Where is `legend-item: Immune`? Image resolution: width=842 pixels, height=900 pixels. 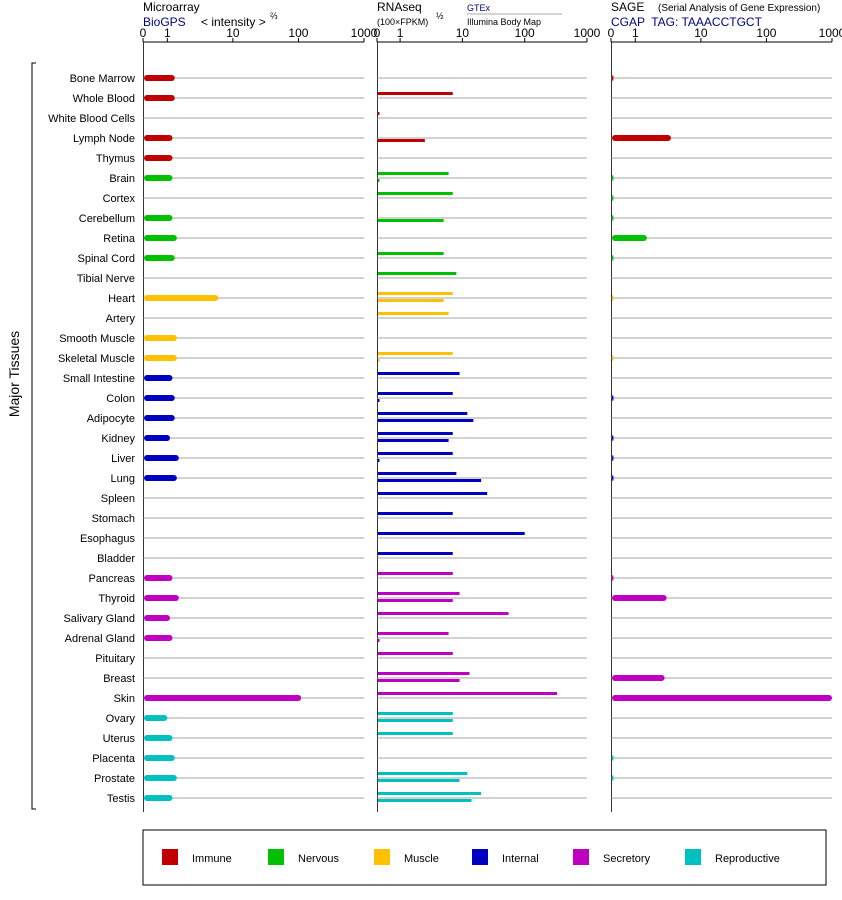
legend-item: Immune is located at coordinates (197, 857).